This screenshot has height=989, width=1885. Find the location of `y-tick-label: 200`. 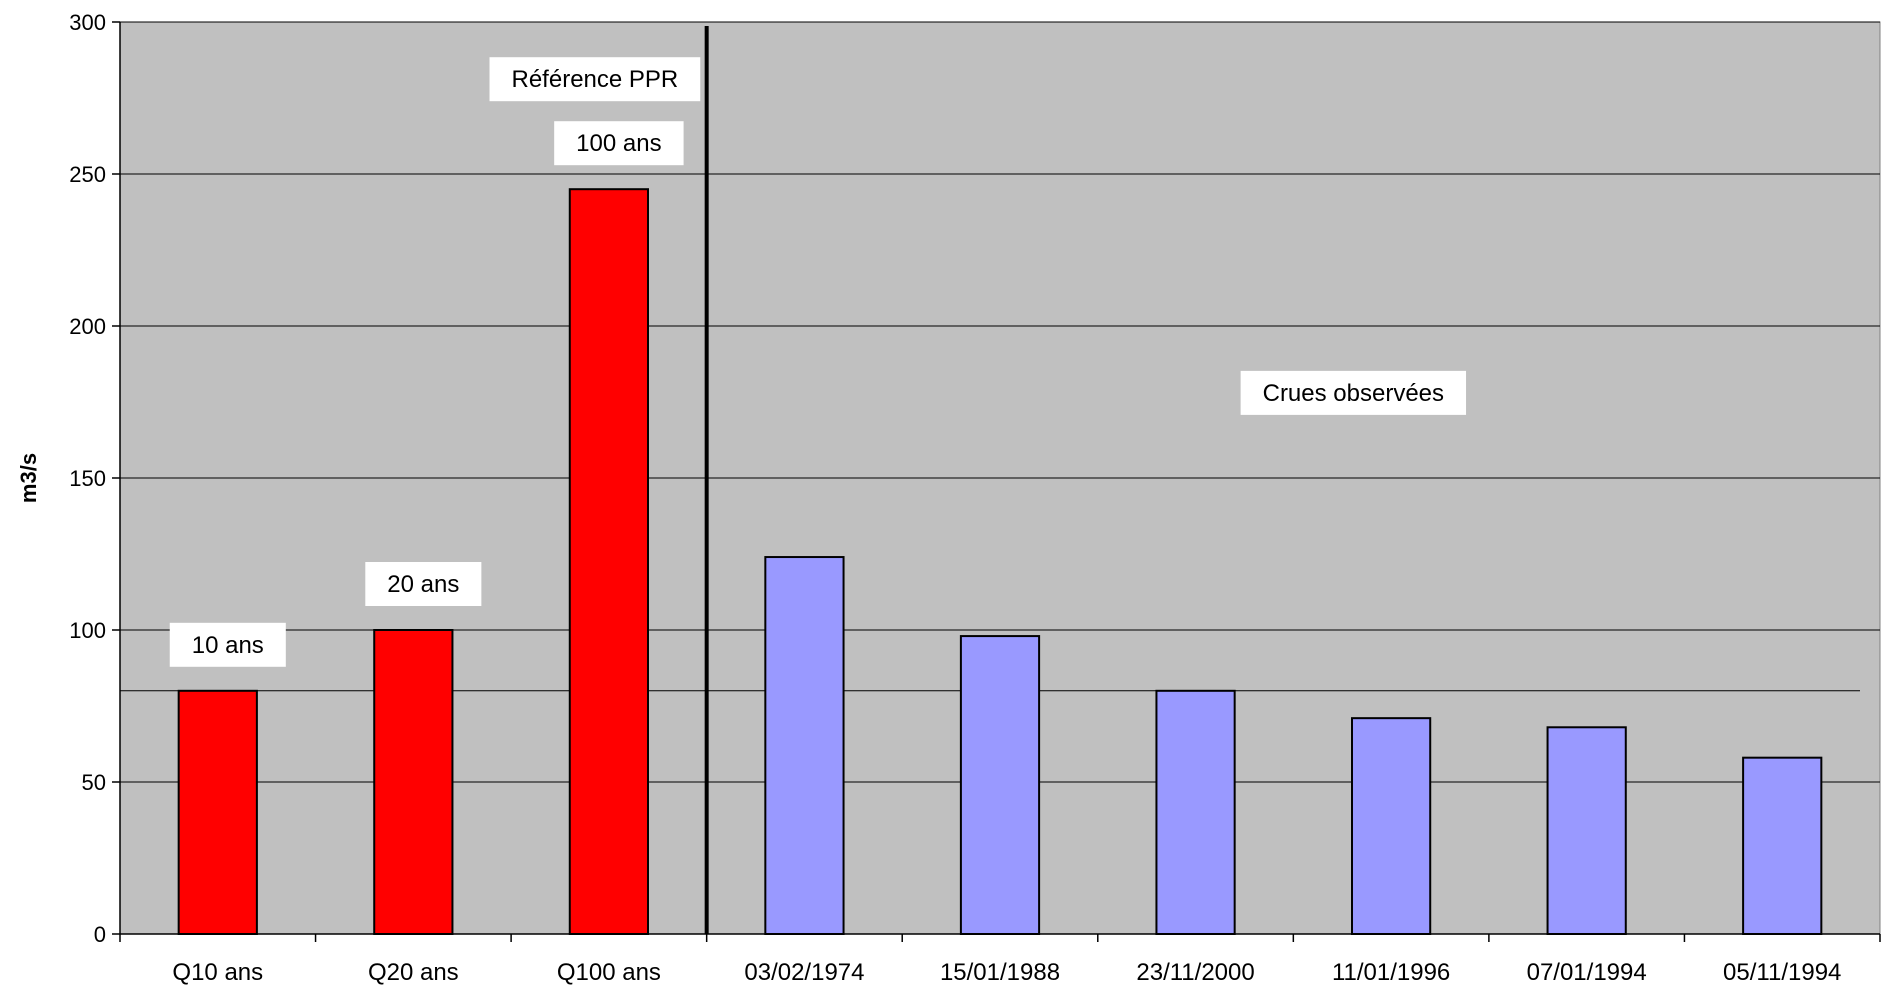

y-tick-label: 200 is located at coordinates (87, 326).